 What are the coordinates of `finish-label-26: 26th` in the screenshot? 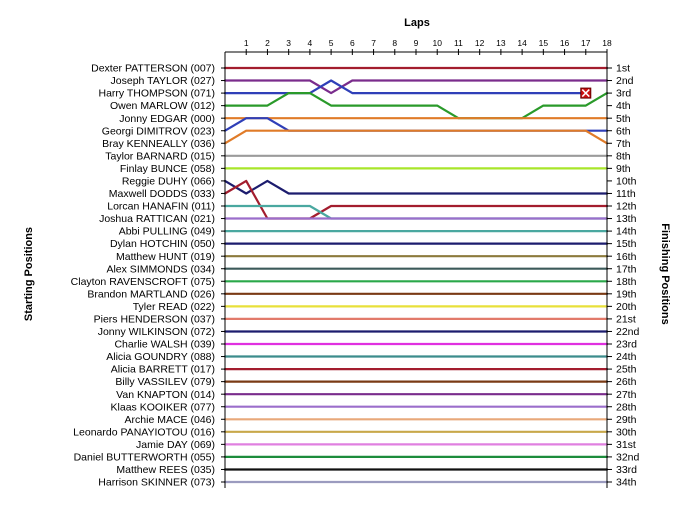 It's located at (626, 382).